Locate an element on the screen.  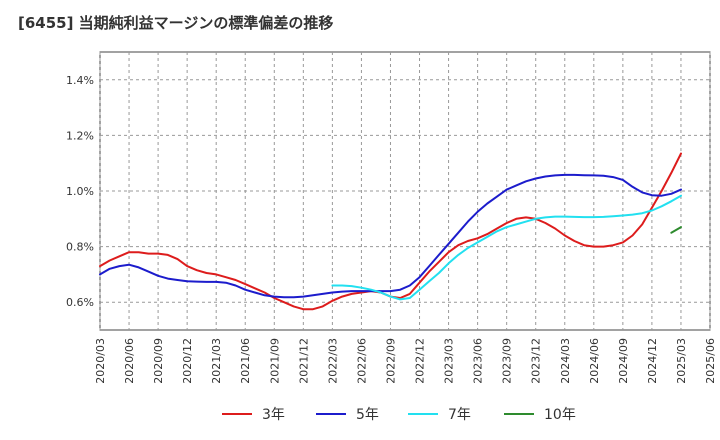
x-tick-label: 2024/06 is located at coordinates (594, 361).